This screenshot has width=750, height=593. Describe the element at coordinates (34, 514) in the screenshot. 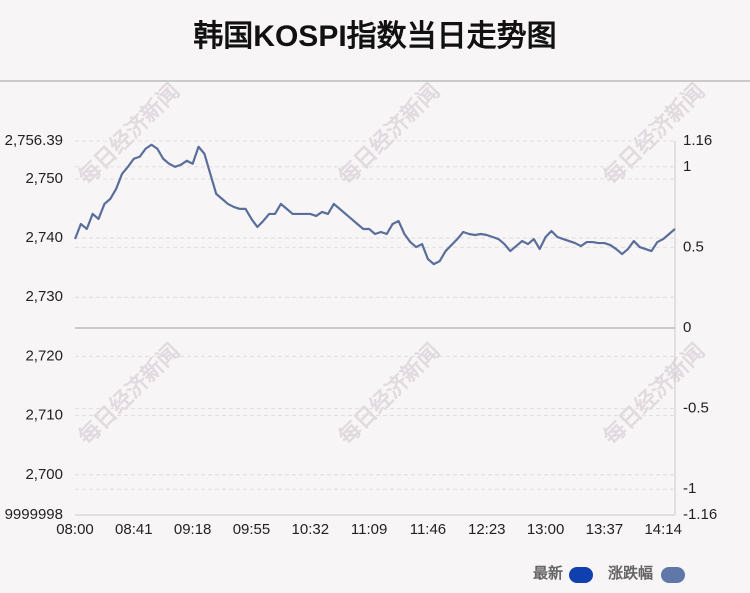

I see `y-tick-label: 9999998` at that location.